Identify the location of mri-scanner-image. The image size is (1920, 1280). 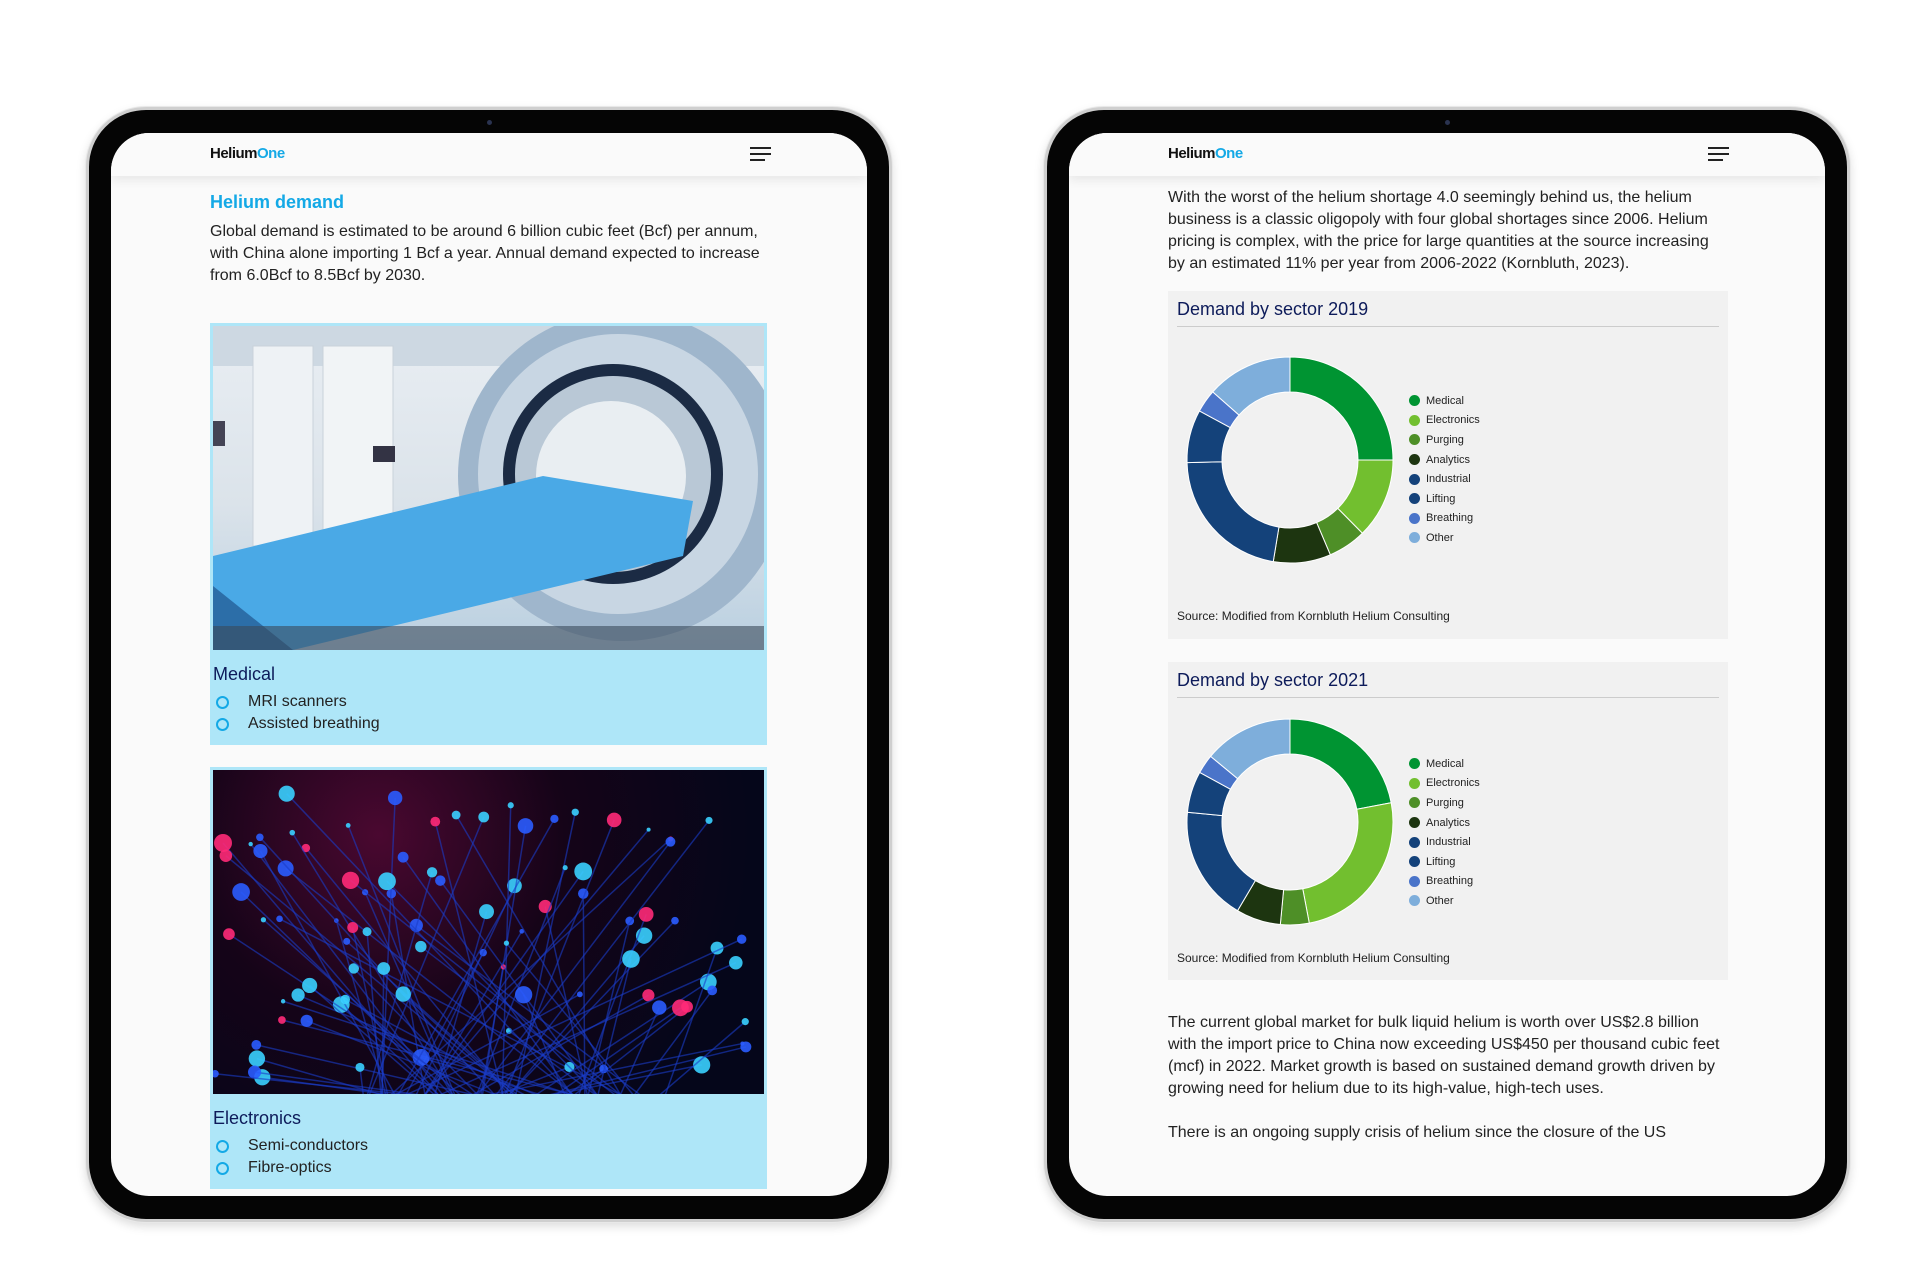
(488, 488).